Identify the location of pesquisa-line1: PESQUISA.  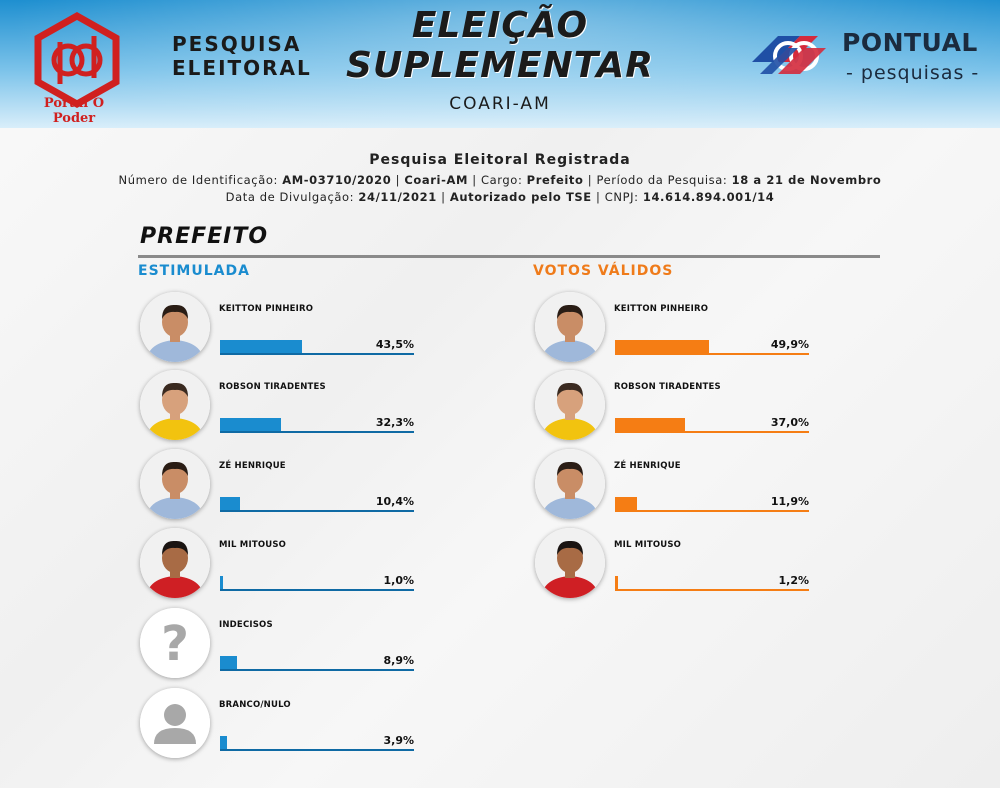
(237, 44).